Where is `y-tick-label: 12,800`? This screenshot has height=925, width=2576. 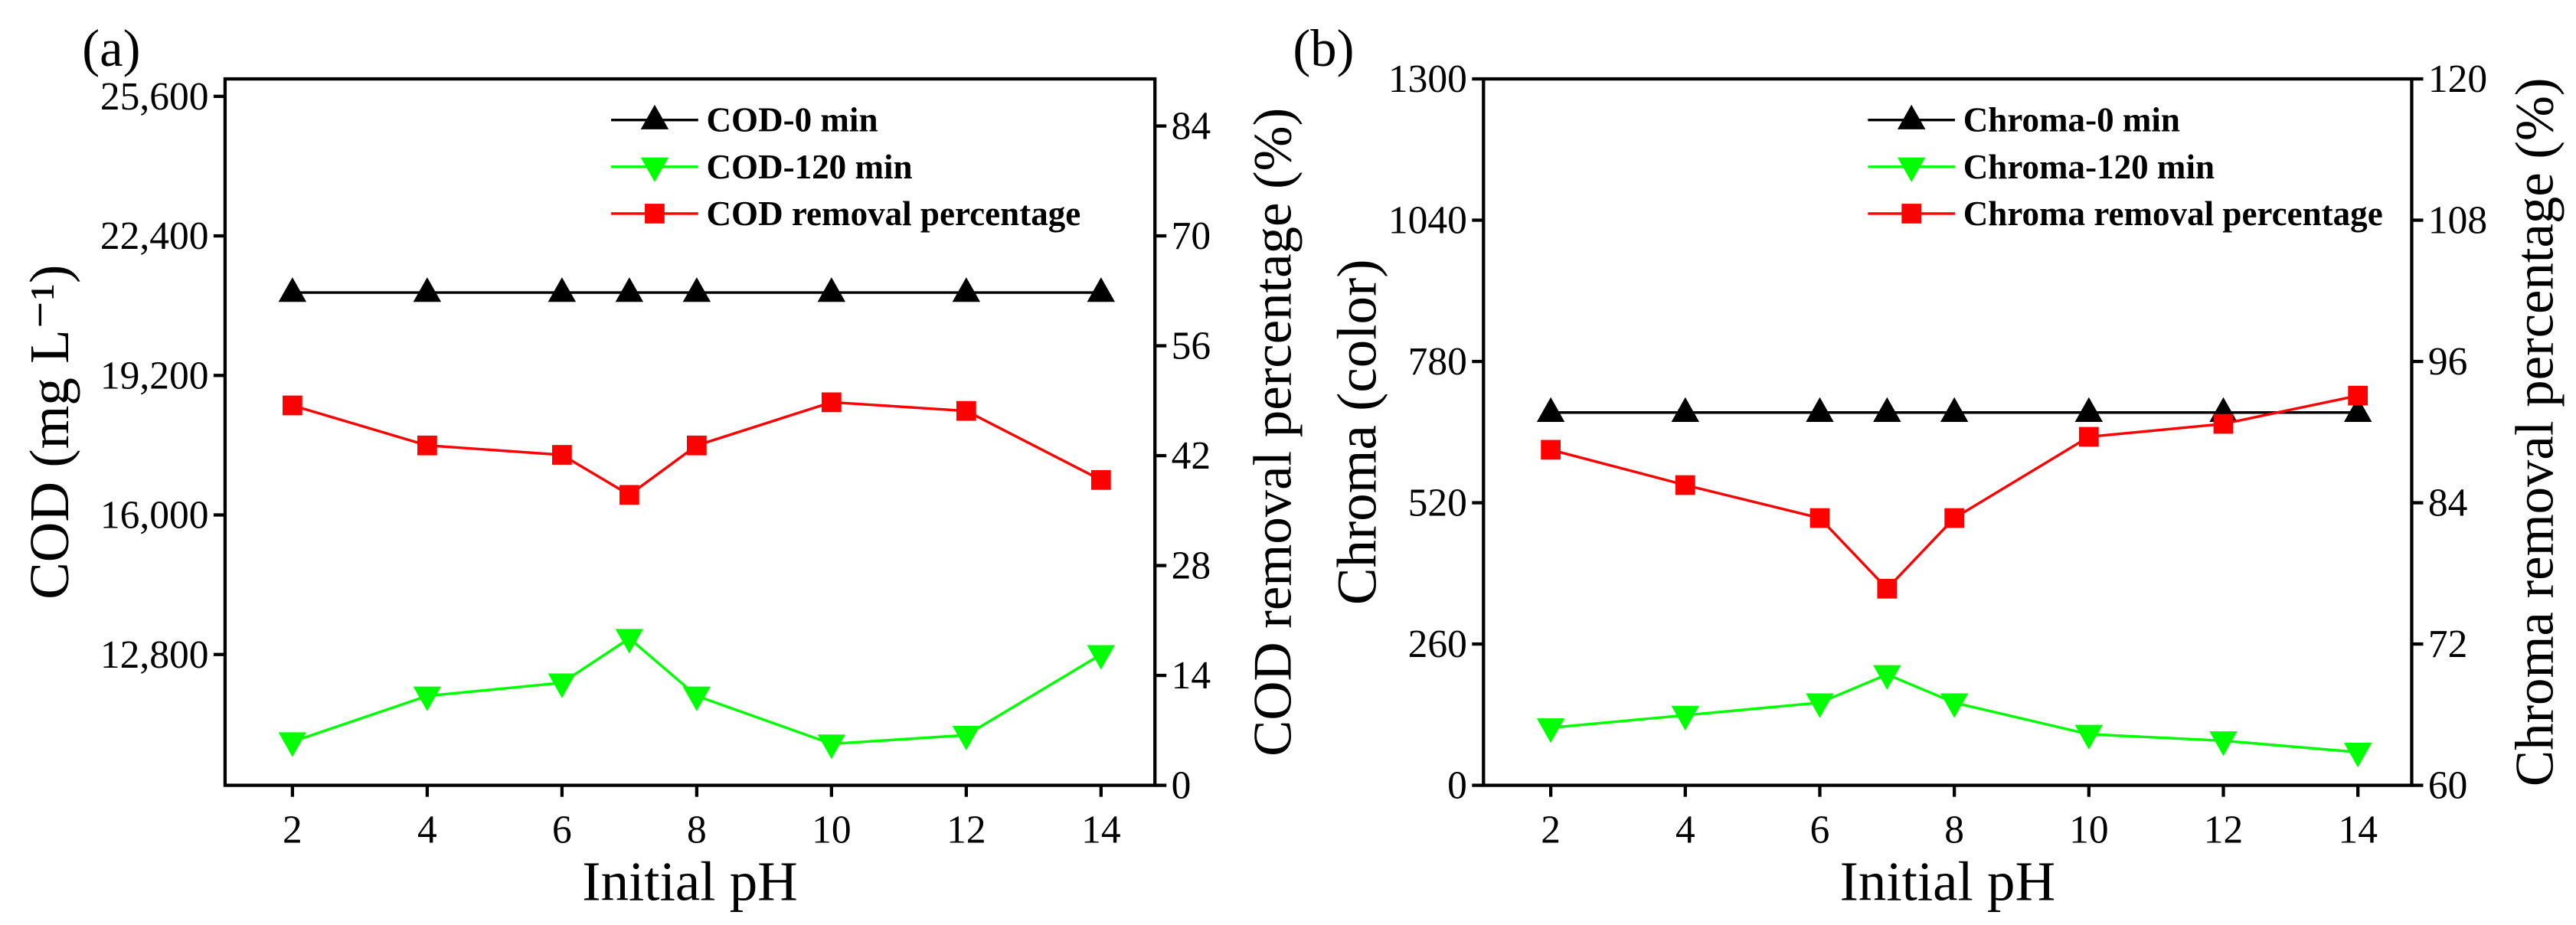 y-tick-label: 12,800 is located at coordinates (154, 655).